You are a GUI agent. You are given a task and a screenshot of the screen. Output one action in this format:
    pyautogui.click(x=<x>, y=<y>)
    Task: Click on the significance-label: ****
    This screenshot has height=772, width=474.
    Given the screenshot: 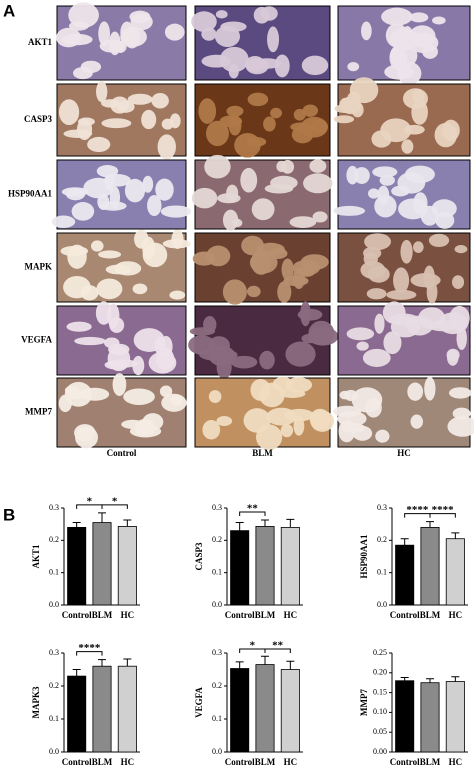 What is the action you would take?
    pyautogui.click(x=443, y=510)
    